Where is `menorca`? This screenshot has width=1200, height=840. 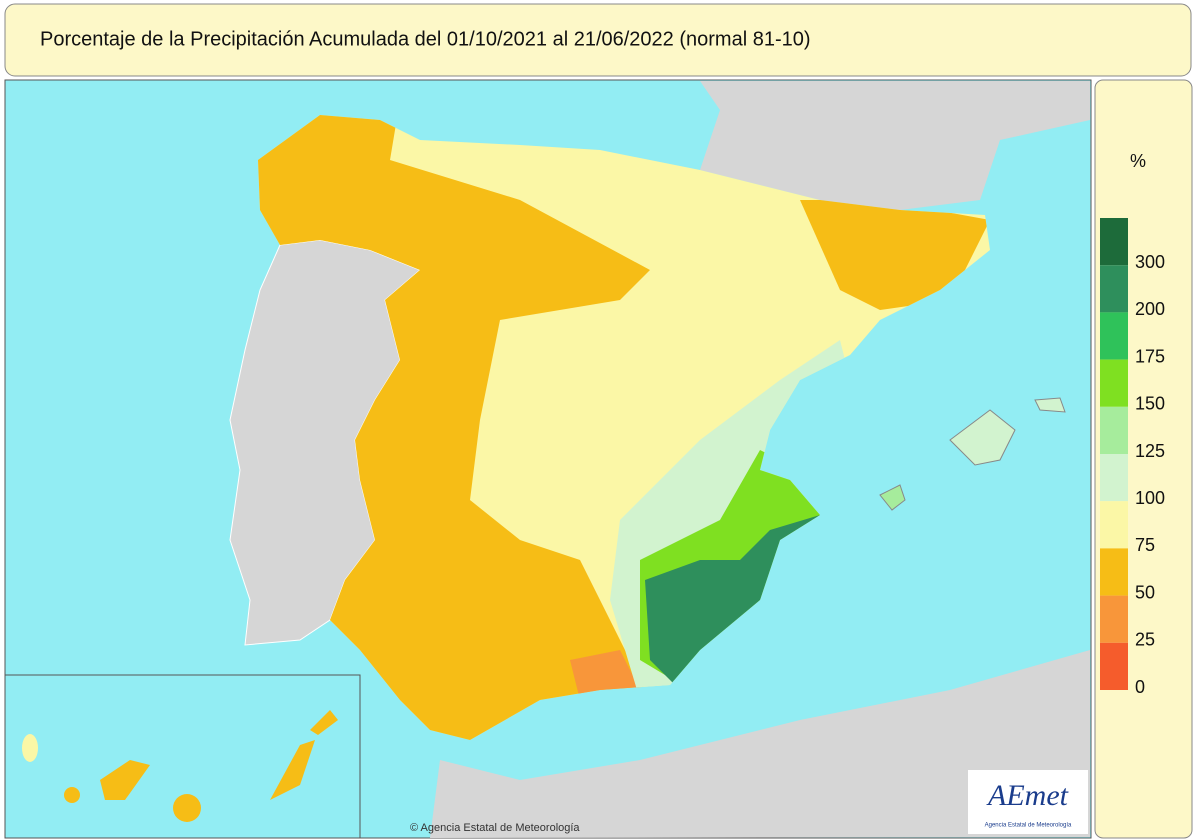 menorca is located at coordinates (1050, 405).